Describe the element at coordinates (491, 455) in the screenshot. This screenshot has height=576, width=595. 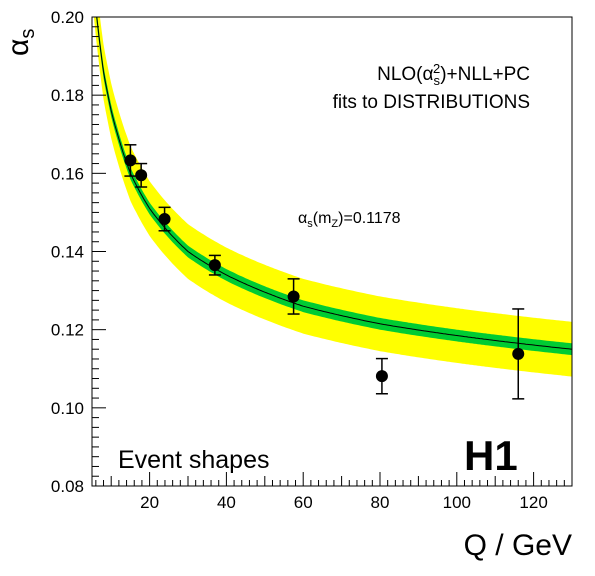
I see `h1-label: H1` at that location.